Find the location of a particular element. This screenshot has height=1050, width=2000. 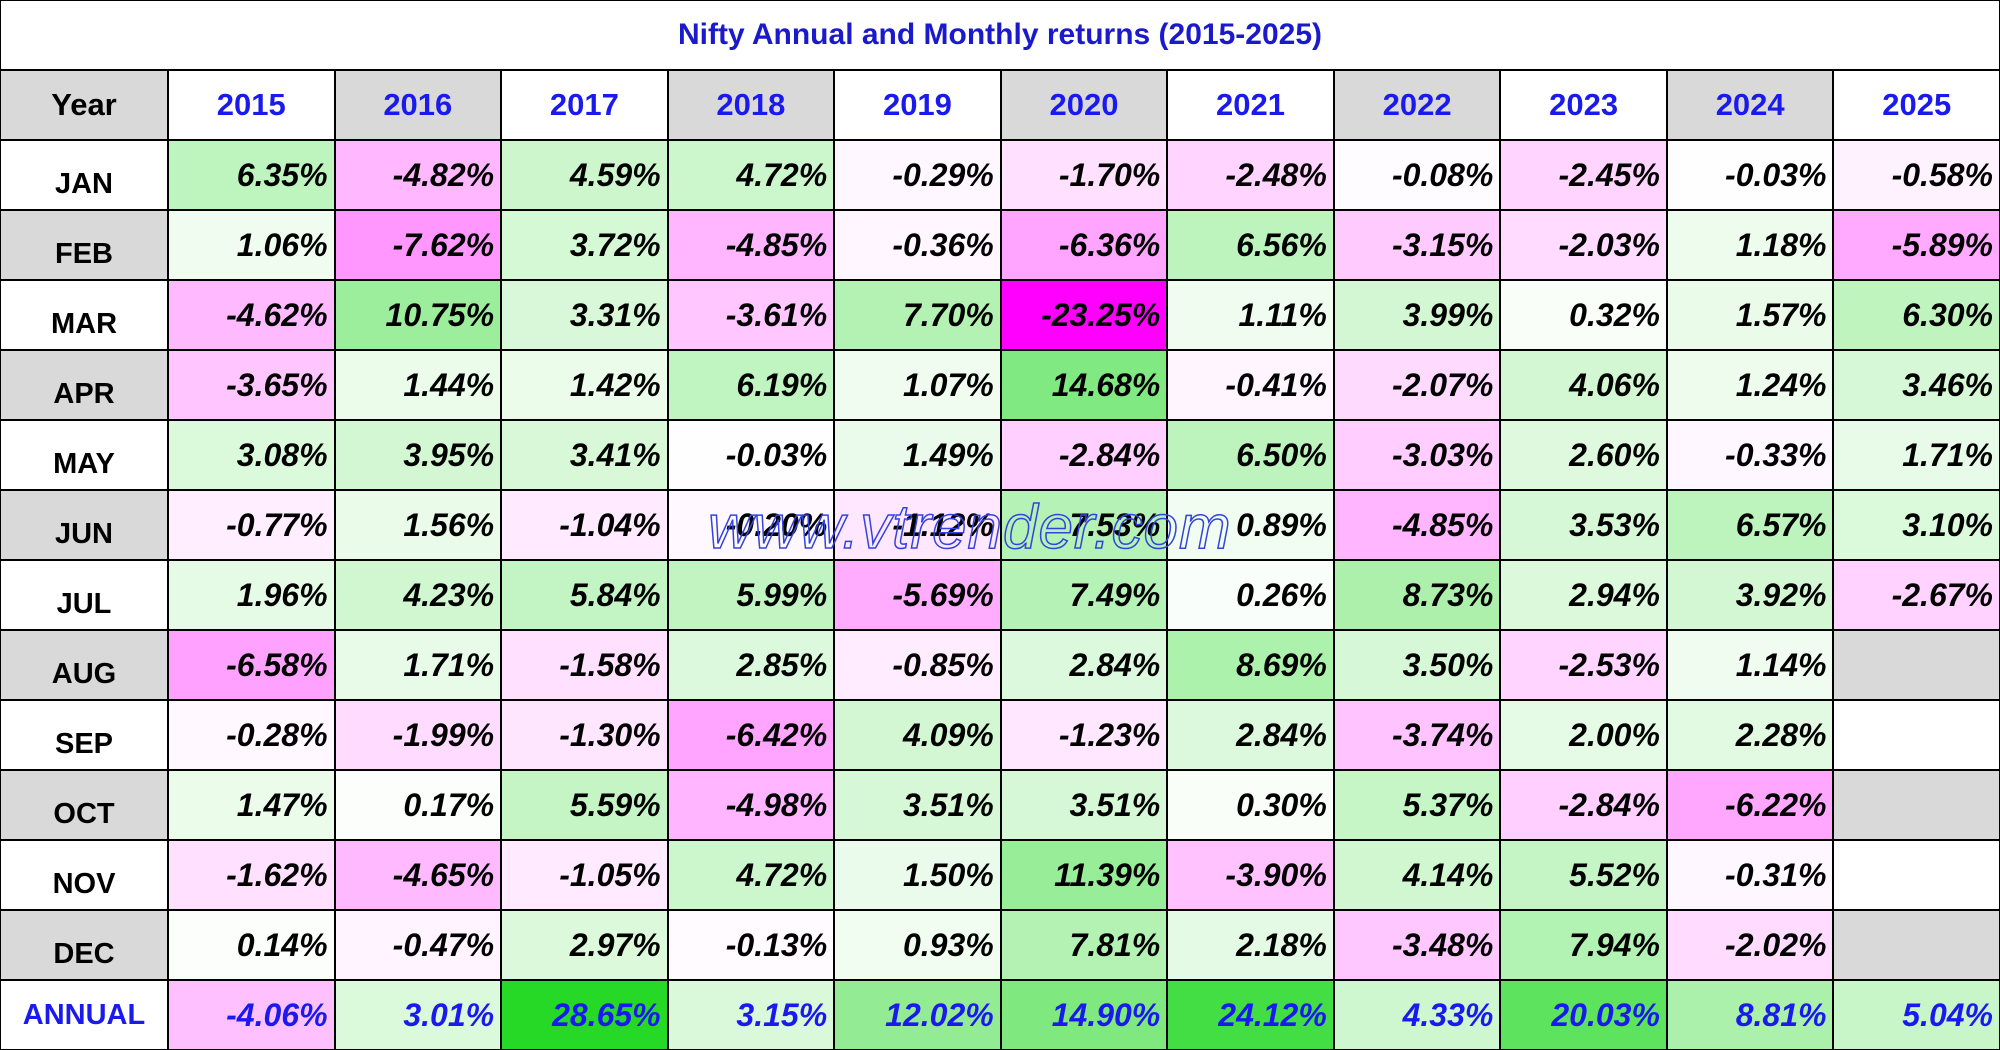

row-label: JUL is located at coordinates (84, 595).